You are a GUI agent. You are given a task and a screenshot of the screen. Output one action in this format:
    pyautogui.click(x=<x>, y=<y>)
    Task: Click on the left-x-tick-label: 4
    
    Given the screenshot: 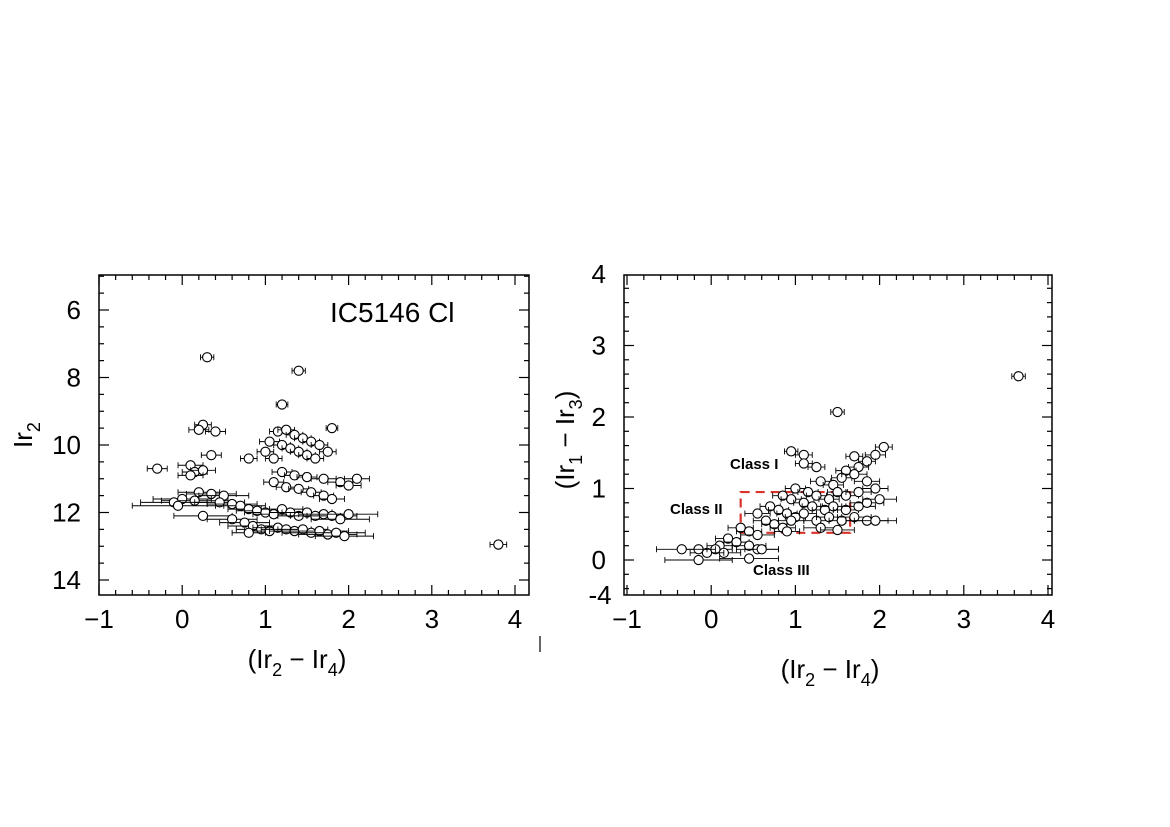 What is the action you would take?
    pyautogui.click(x=515, y=619)
    